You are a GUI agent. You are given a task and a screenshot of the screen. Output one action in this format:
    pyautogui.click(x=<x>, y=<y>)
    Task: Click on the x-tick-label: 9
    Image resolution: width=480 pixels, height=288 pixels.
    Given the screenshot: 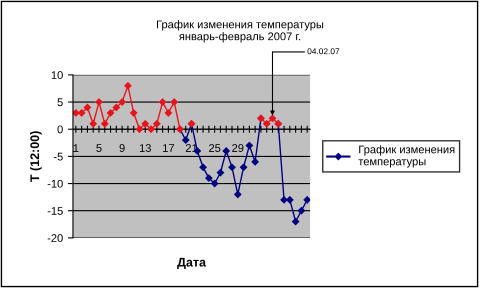 What is the action you would take?
    pyautogui.click(x=122, y=148)
    